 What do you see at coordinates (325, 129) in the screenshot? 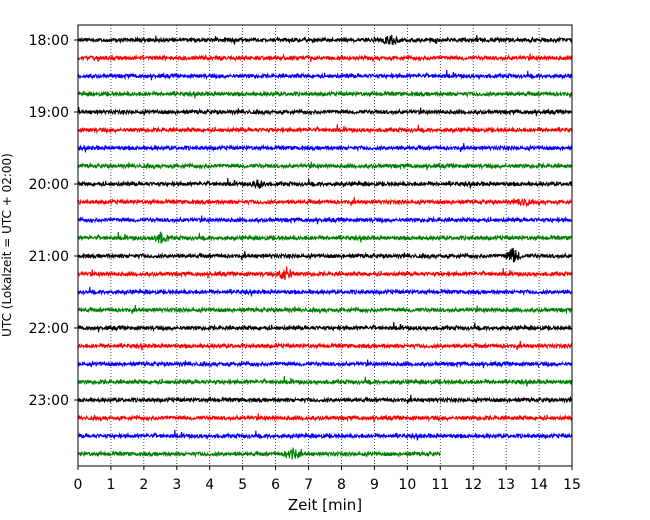
I see `trace-1915` at bounding box center [325, 129].